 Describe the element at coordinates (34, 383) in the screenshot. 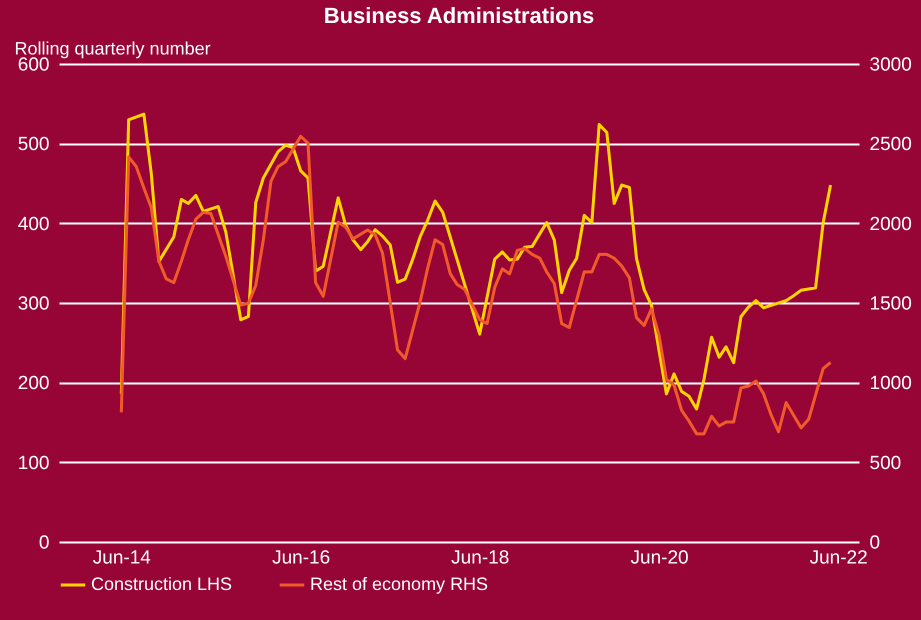

I see `y-tick-label: 200` at that location.